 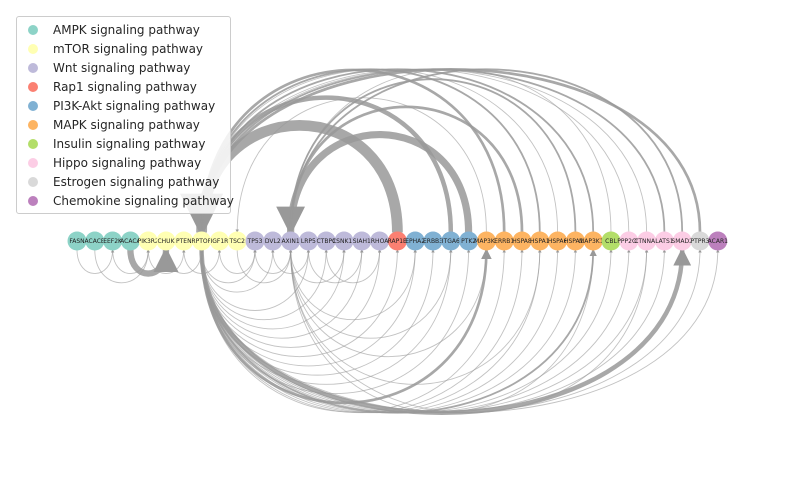 I want to click on node-label: PTK2, so click(x=468, y=241).